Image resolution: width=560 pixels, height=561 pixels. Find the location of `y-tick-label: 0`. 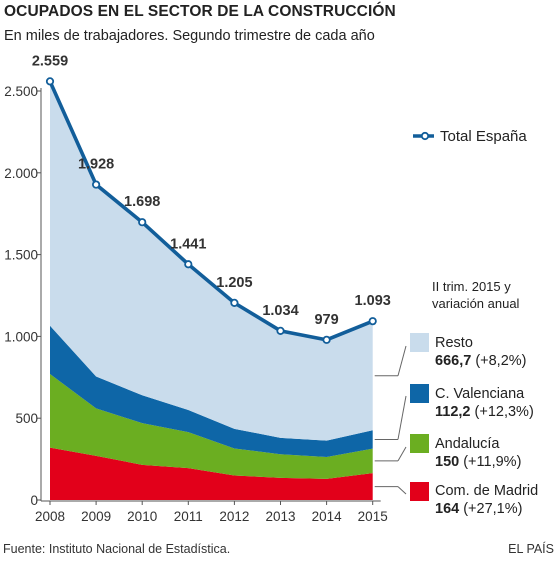

y-tick-label: 0 is located at coordinates (34, 500).